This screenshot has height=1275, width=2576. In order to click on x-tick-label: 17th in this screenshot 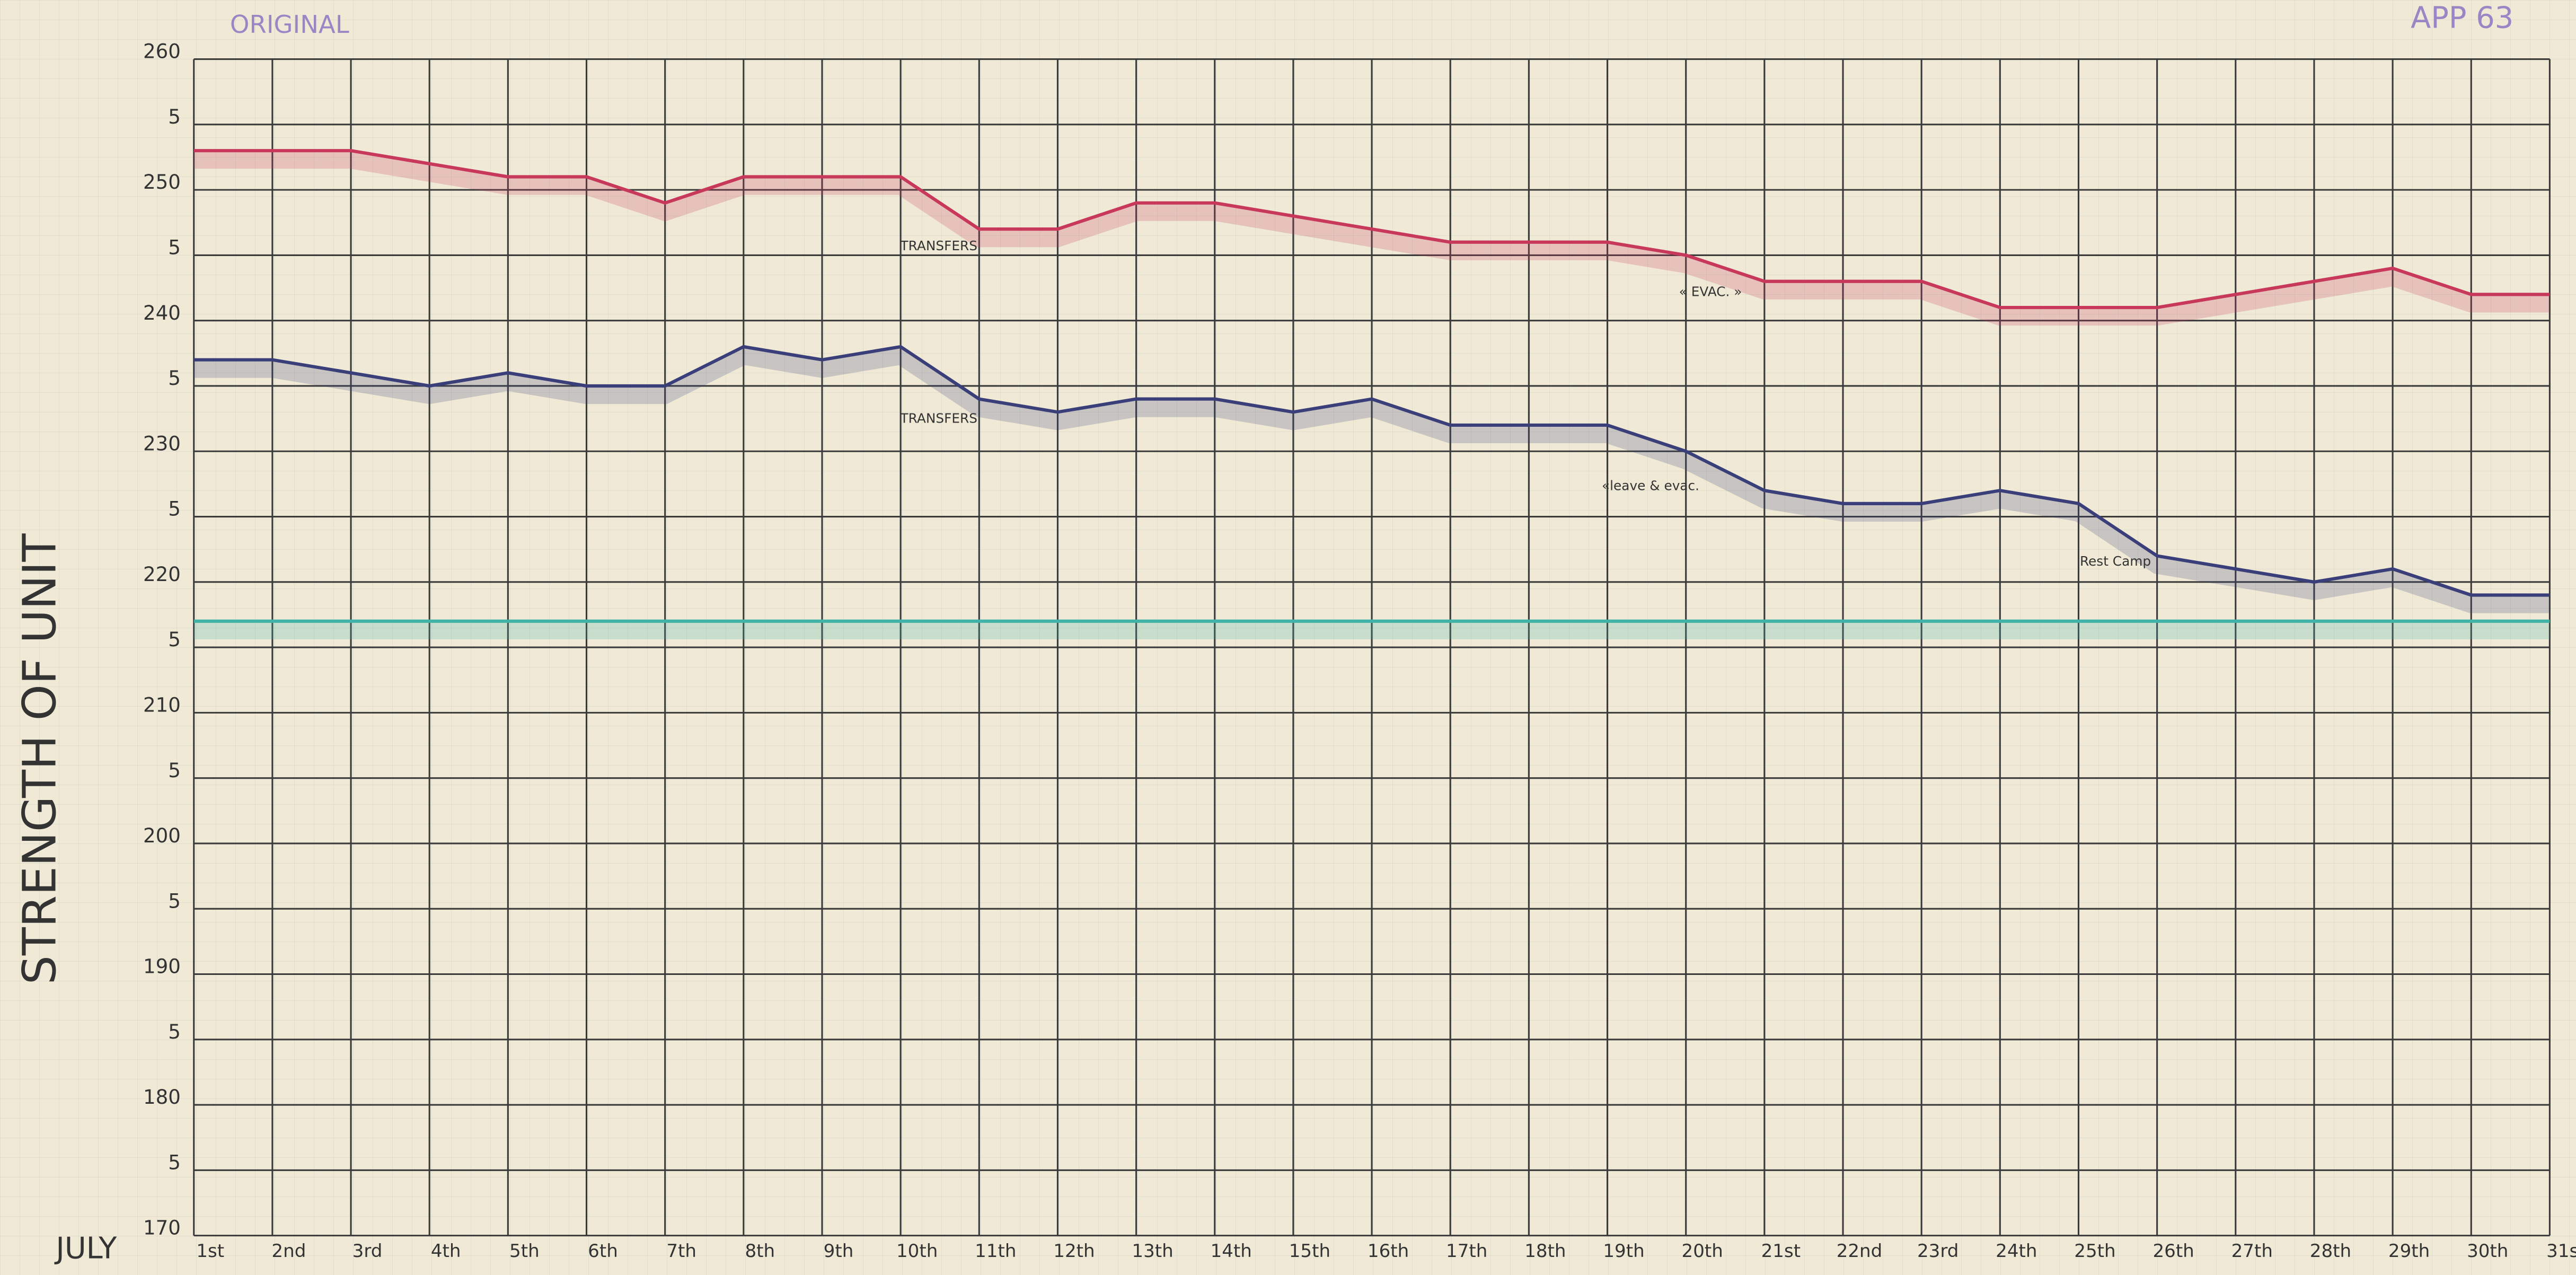, I will do `click(1466, 1251)`.